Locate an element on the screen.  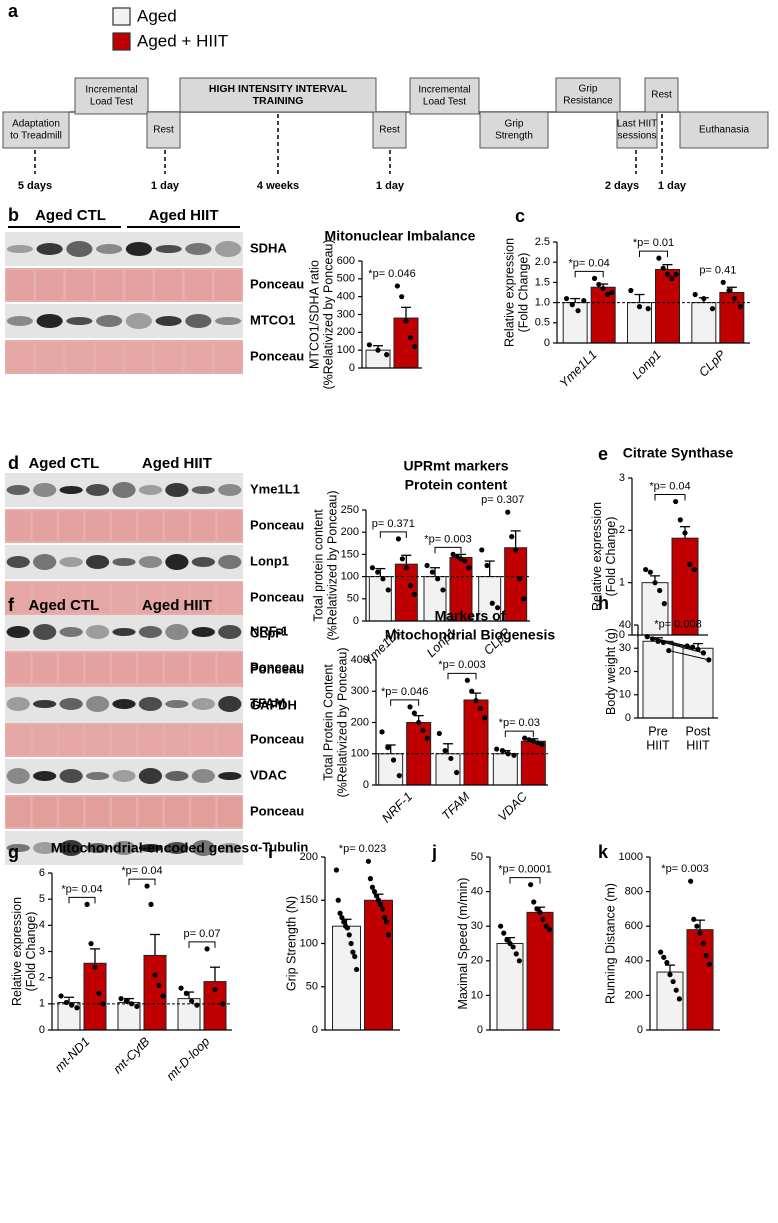
x-tick-label: HIIT is located at coordinates (658, 745).